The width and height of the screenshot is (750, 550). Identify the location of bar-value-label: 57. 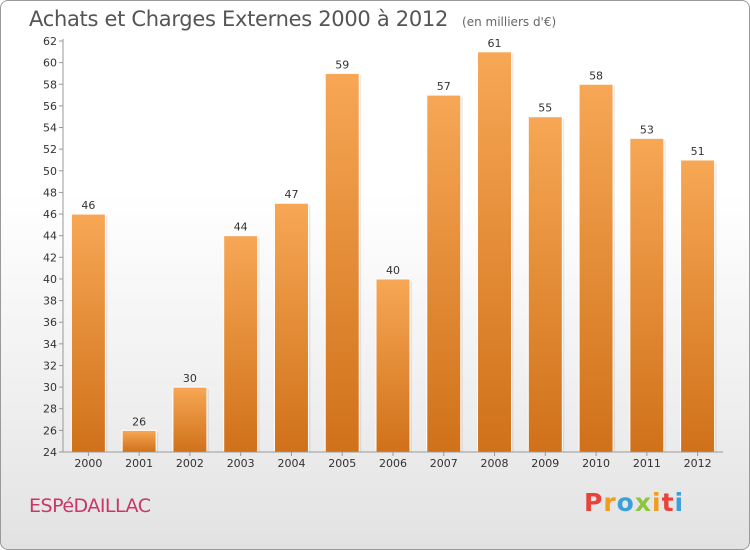
(444, 86).